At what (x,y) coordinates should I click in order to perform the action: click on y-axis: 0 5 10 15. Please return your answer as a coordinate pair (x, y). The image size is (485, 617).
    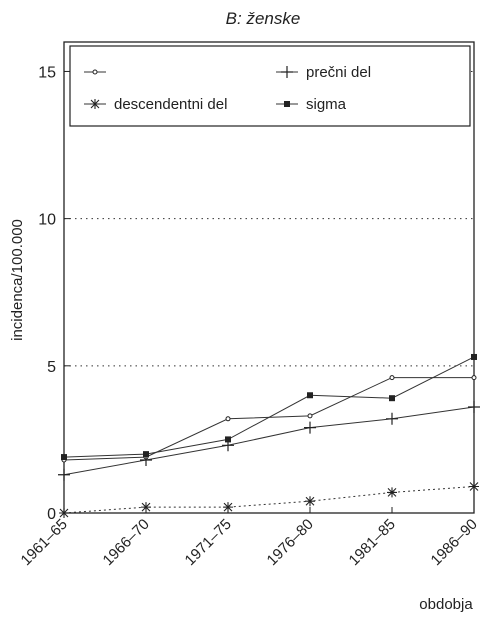
    Looking at the image, I should click on (54, 293).